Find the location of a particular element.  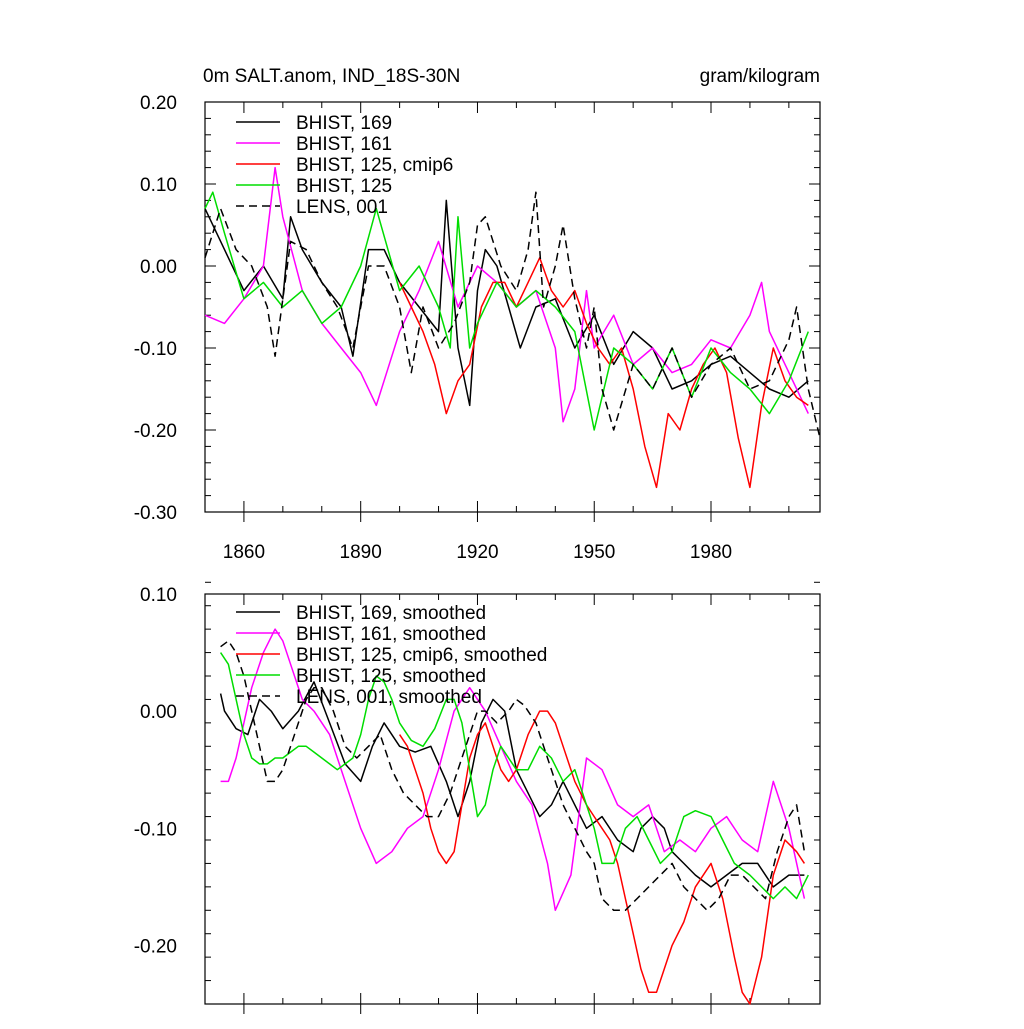

top-xtick-label: 1890 is located at coordinates (361, 552).